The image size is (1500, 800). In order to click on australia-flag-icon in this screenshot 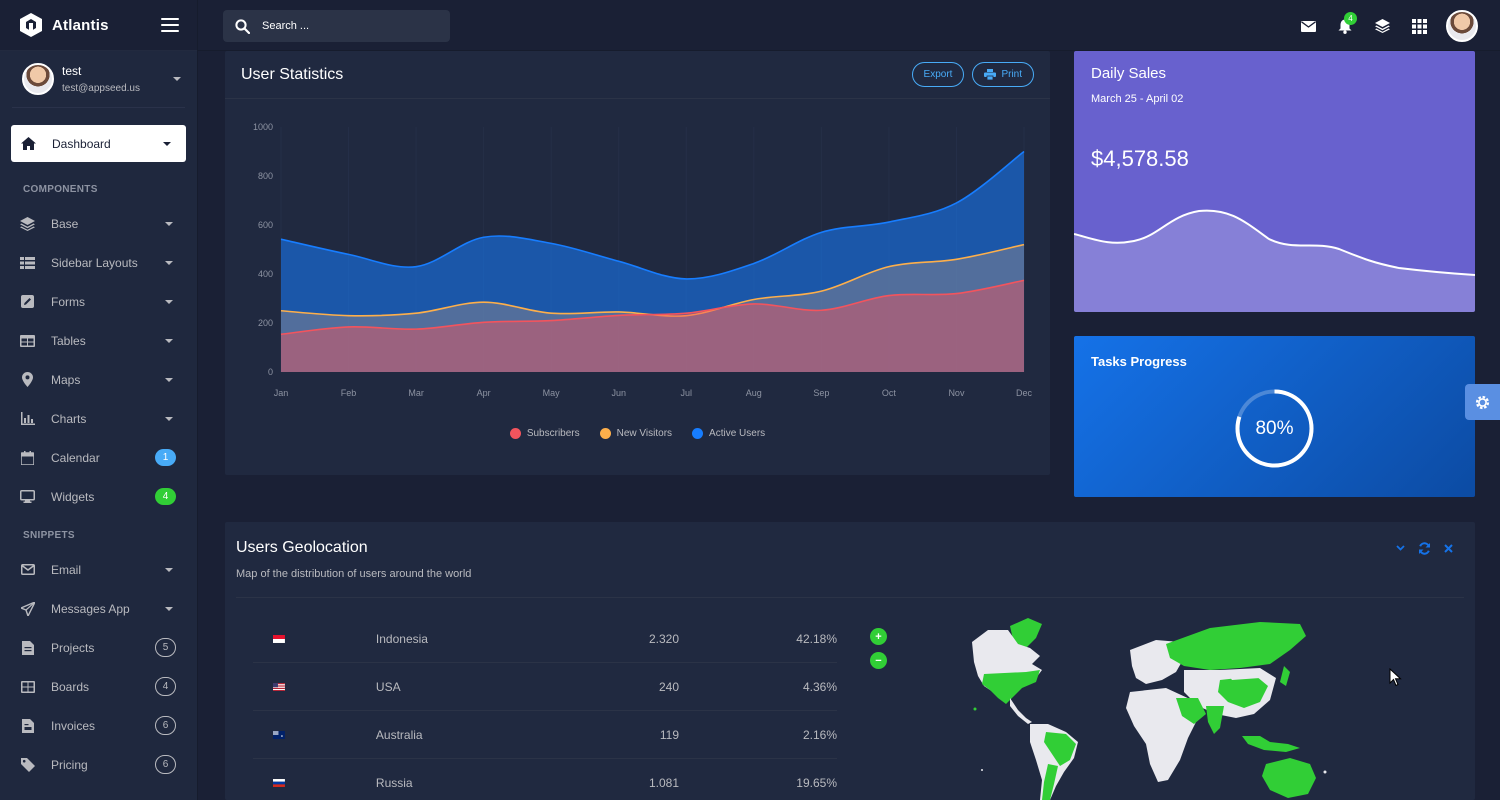, I will do `click(279, 734)`.